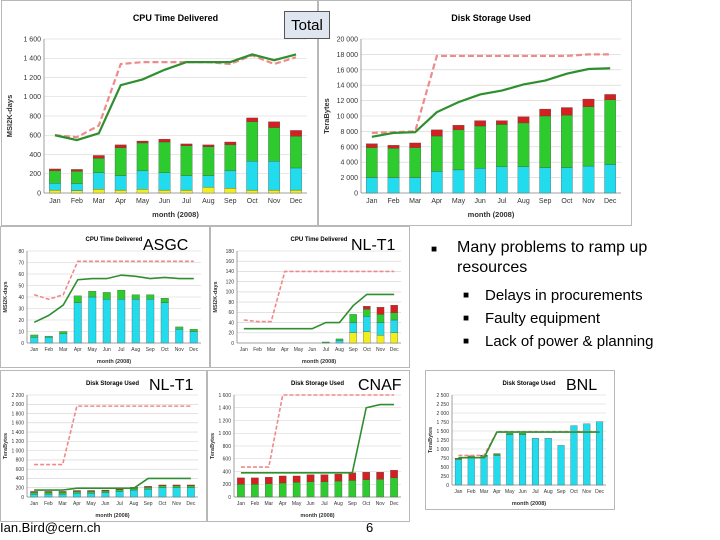  What do you see at coordinates (230, 252) in the screenshot?
I see `y-tick-label: 180` at bounding box center [230, 252].